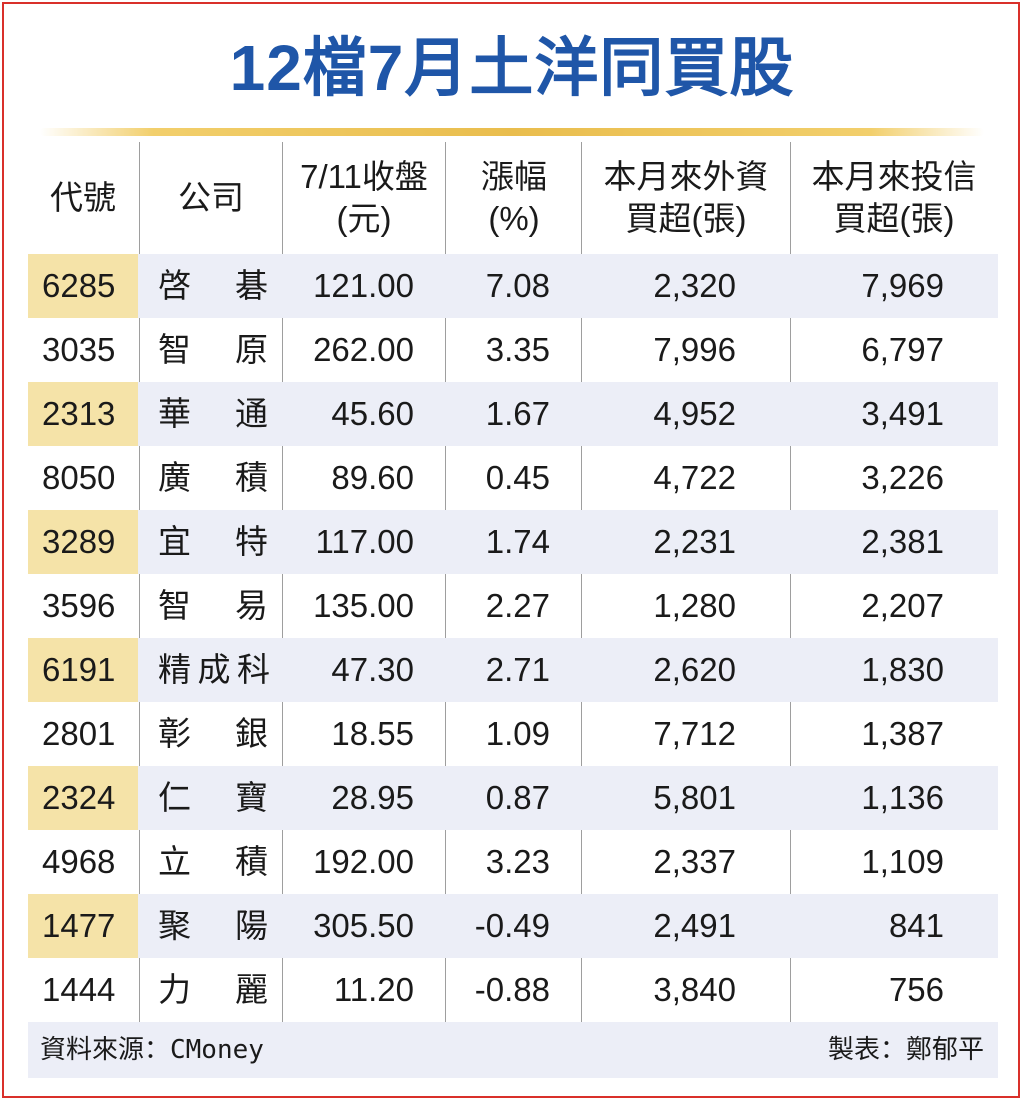 The width and height of the screenshot is (1024, 1100). Describe the element at coordinates (517, 413) in the screenshot. I see `change-pct: 1.67` at that location.